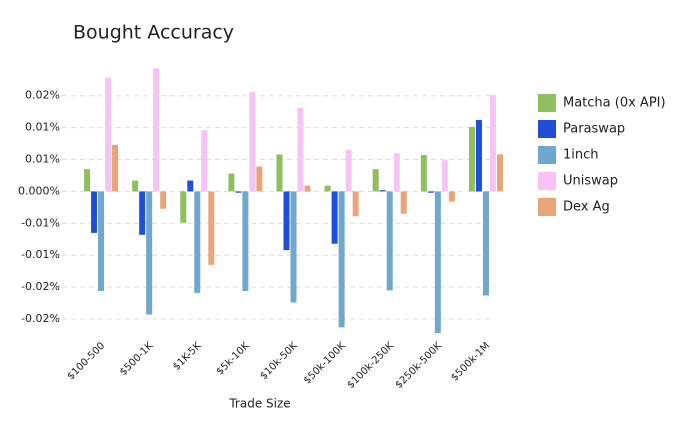  Describe the element at coordinates (419, 365) in the screenshot. I see `x-tick-label: $250k-500K` at that location.